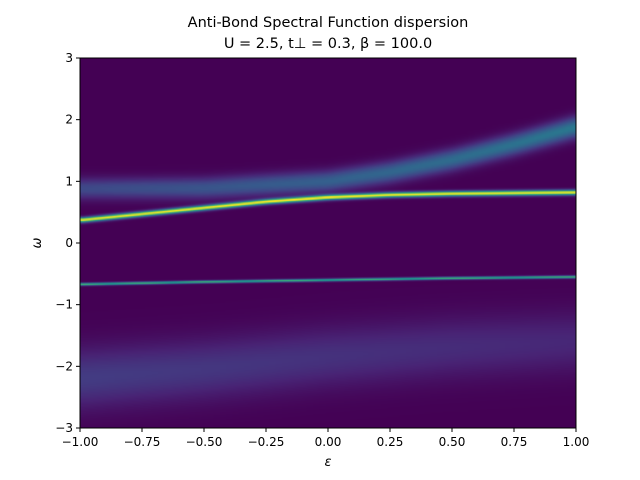  Describe the element at coordinates (64, 428) in the screenshot. I see `y-tick-label: −3` at that location.